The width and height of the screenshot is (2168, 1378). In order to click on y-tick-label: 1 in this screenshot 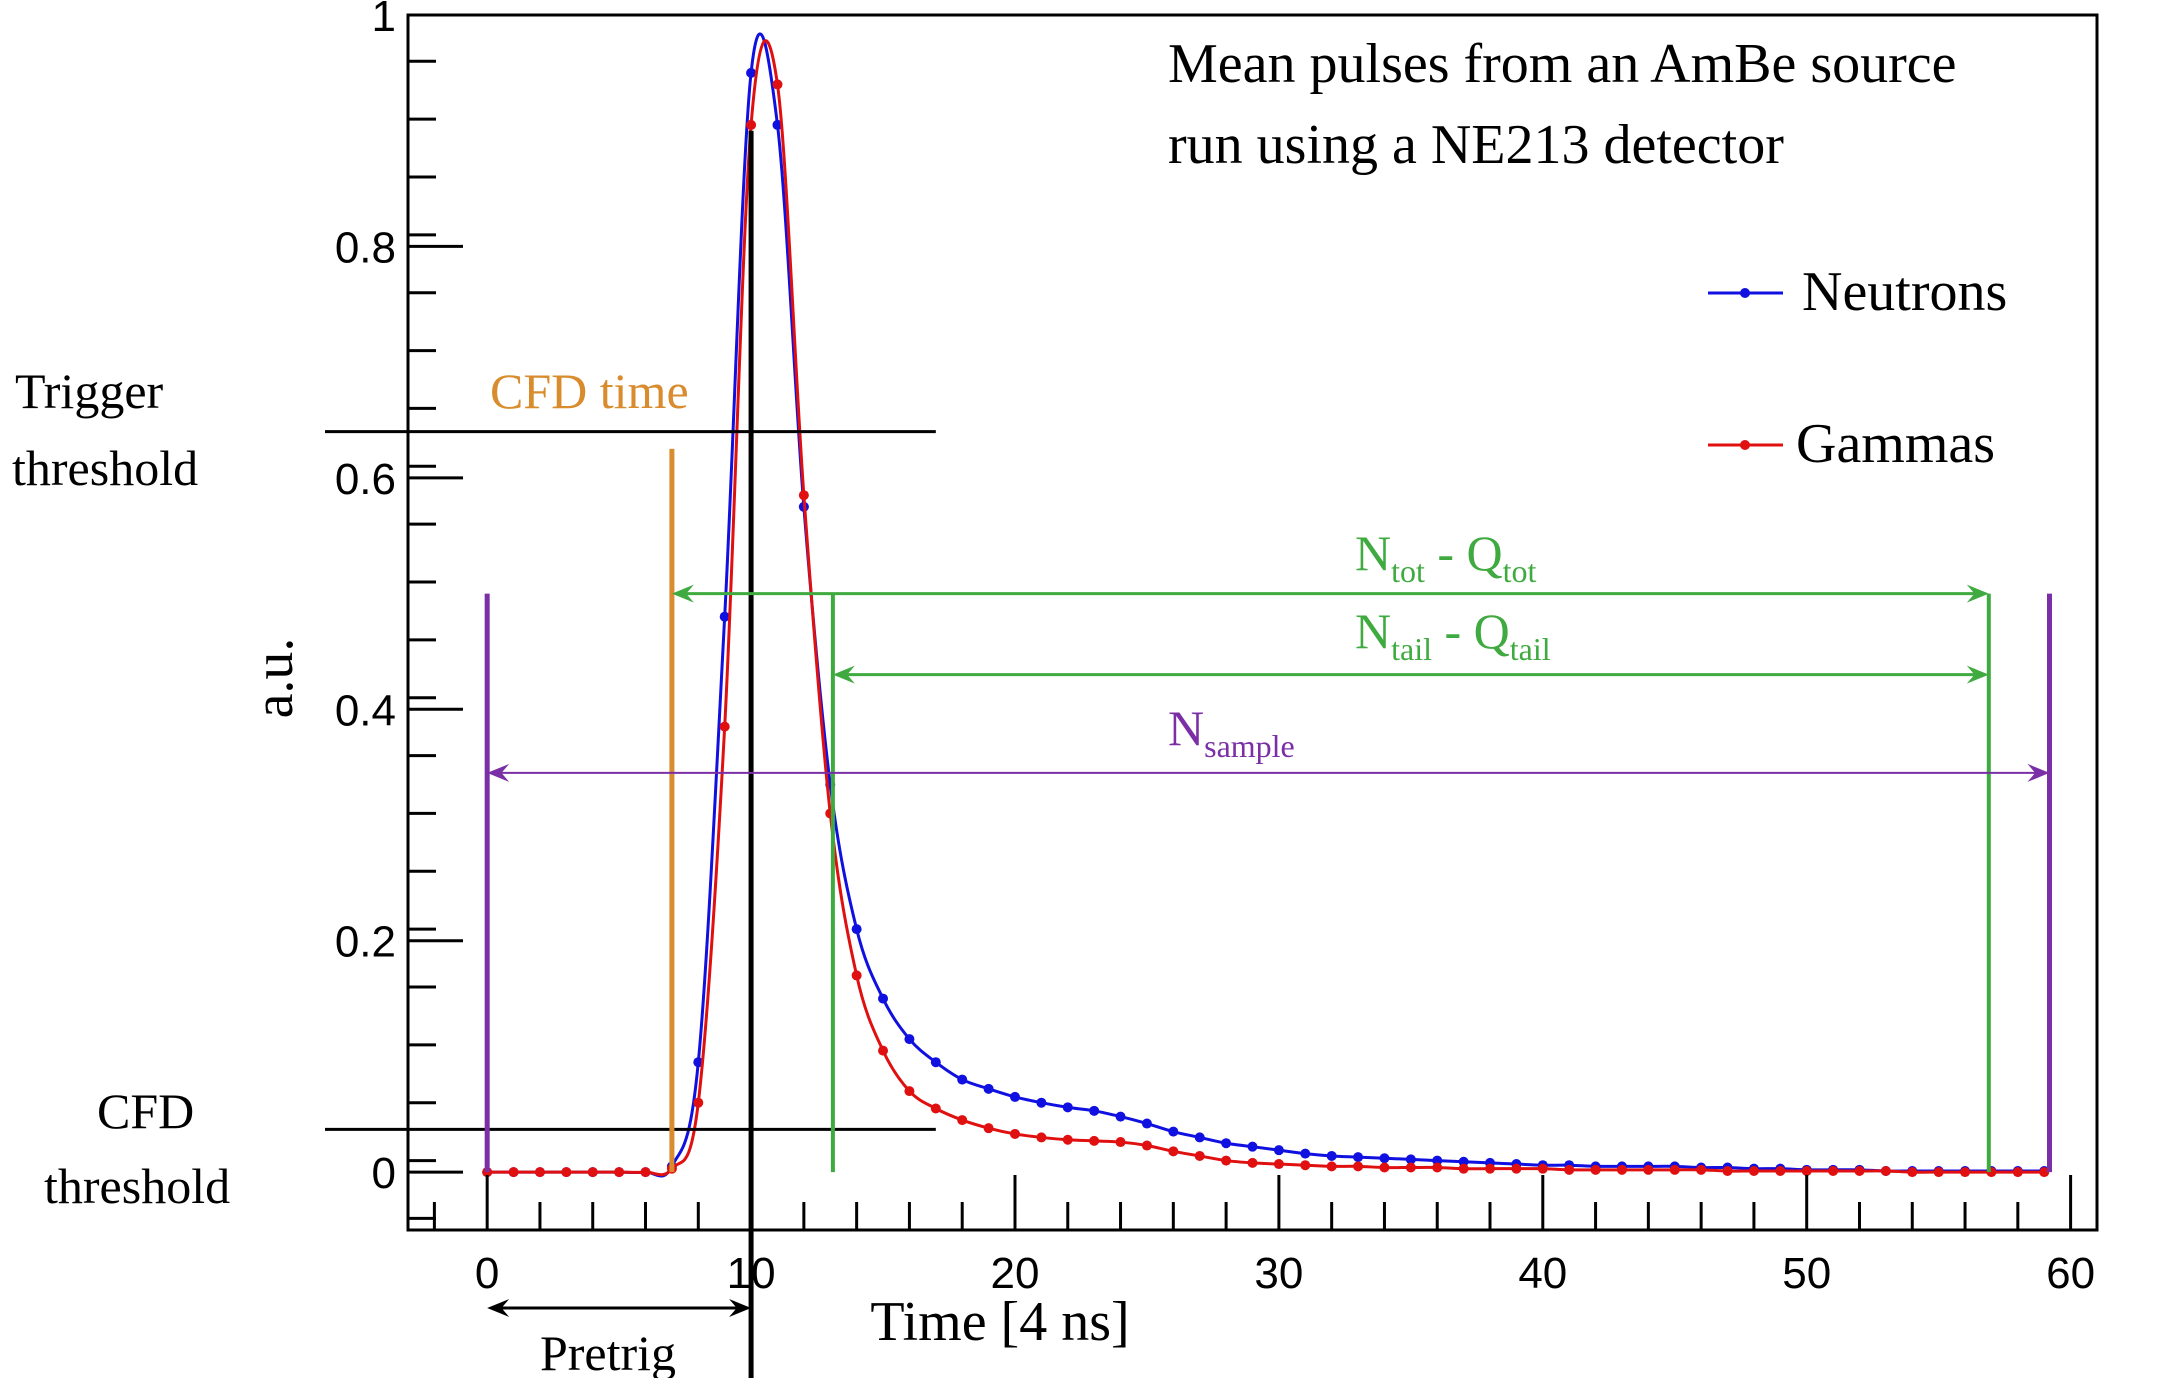, I will do `click(384, 20)`.